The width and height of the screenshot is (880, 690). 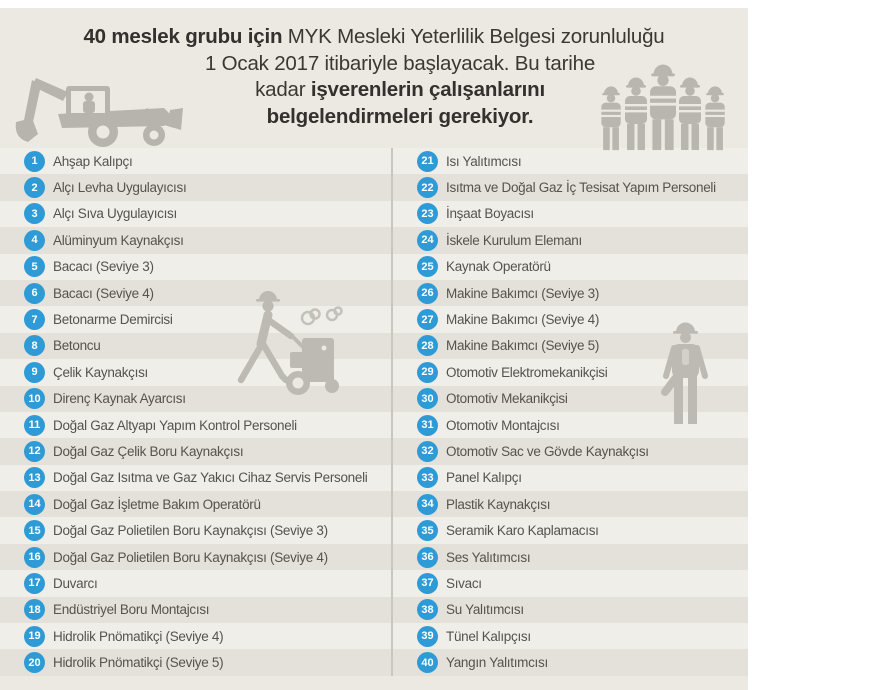 I want to click on item-label: Otomotiv Elektromekanikçisi, so click(x=527, y=372).